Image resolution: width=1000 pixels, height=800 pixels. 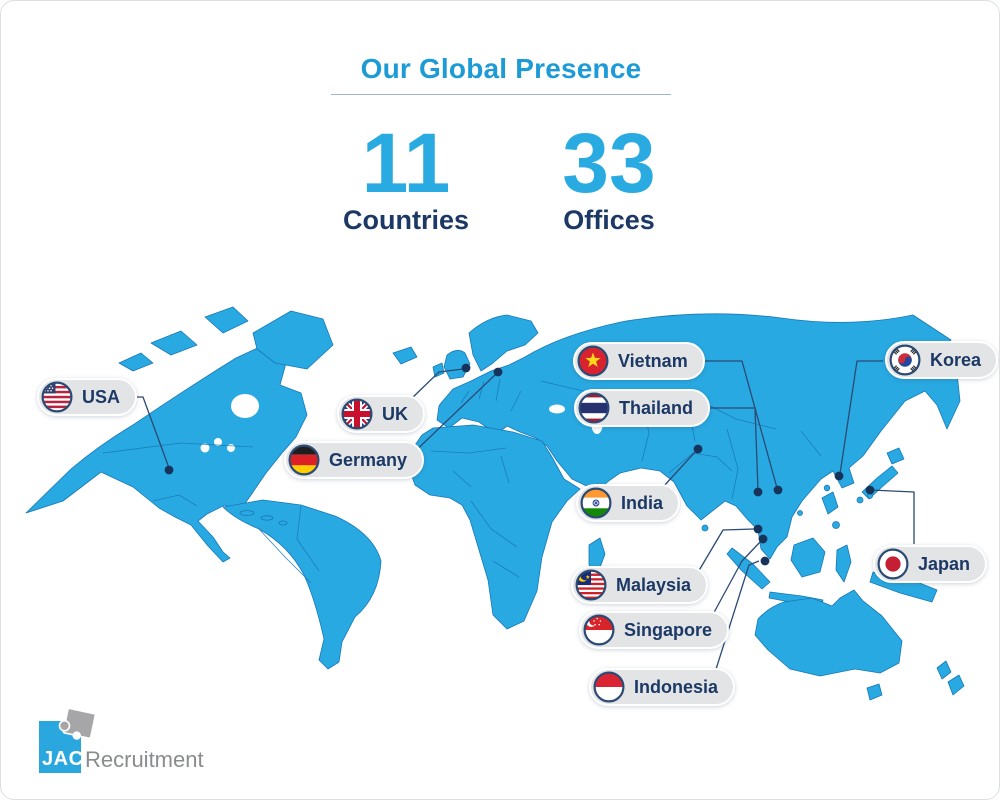 I want to click on country-name: Singapore, so click(x=668, y=629).